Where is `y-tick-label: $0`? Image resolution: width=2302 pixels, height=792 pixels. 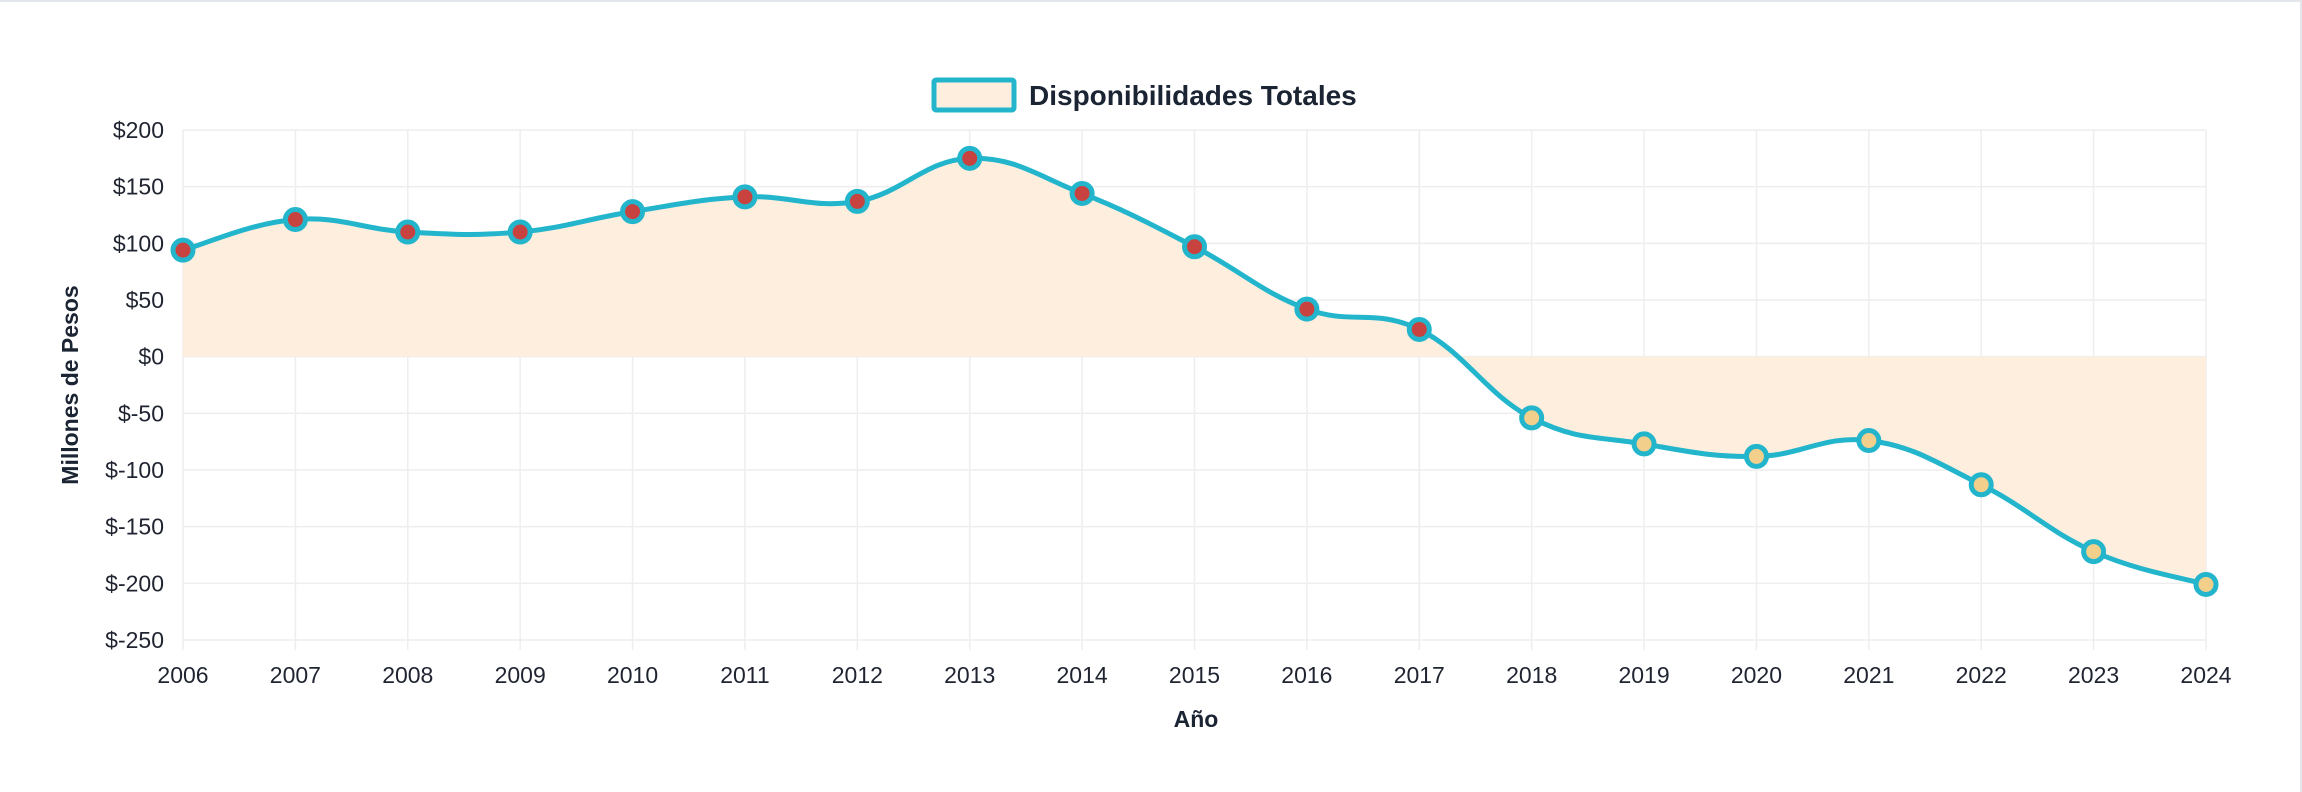
y-tick-label: $0 is located at coordinates (151, 357).